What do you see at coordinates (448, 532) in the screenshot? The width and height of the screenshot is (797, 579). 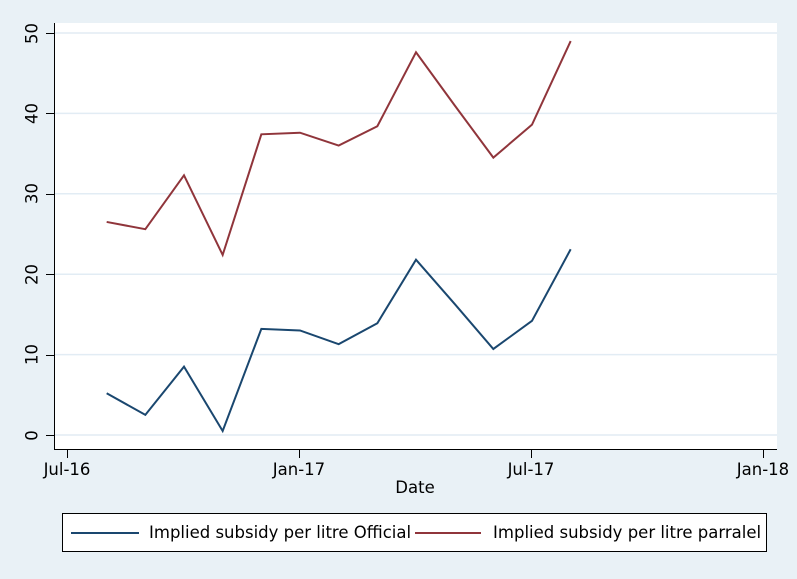 I see `legend-line-sample-parallel` at bounding box center [448, 532].